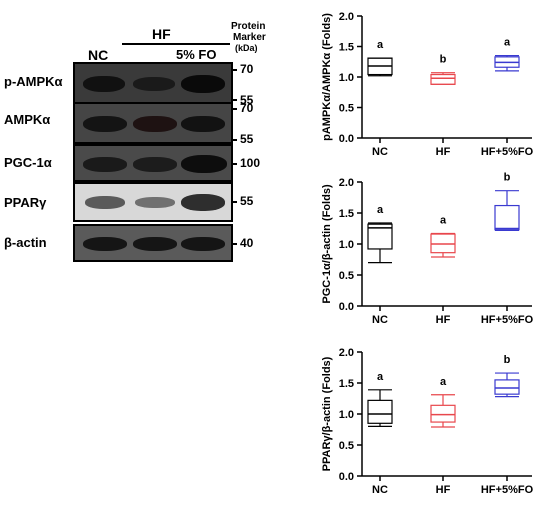 The image size is (550, 506). I want to click on y-axis-label: PGC-1α/β-actin (Folds), so click(327, 244).